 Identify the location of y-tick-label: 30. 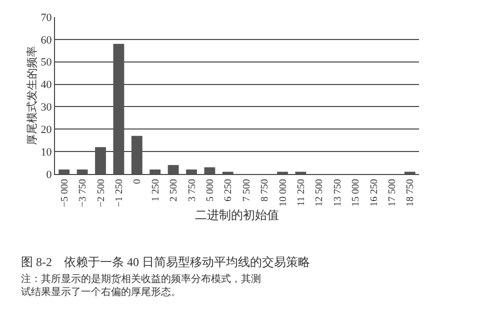
(46, 108).